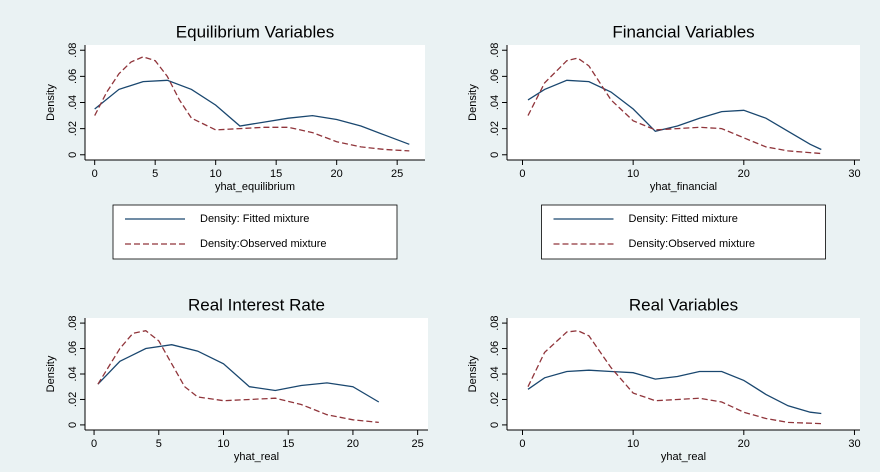 The image size is (880, 472). I want to click on x-axis-label: yhat_equilibrium, so click(255, 187).